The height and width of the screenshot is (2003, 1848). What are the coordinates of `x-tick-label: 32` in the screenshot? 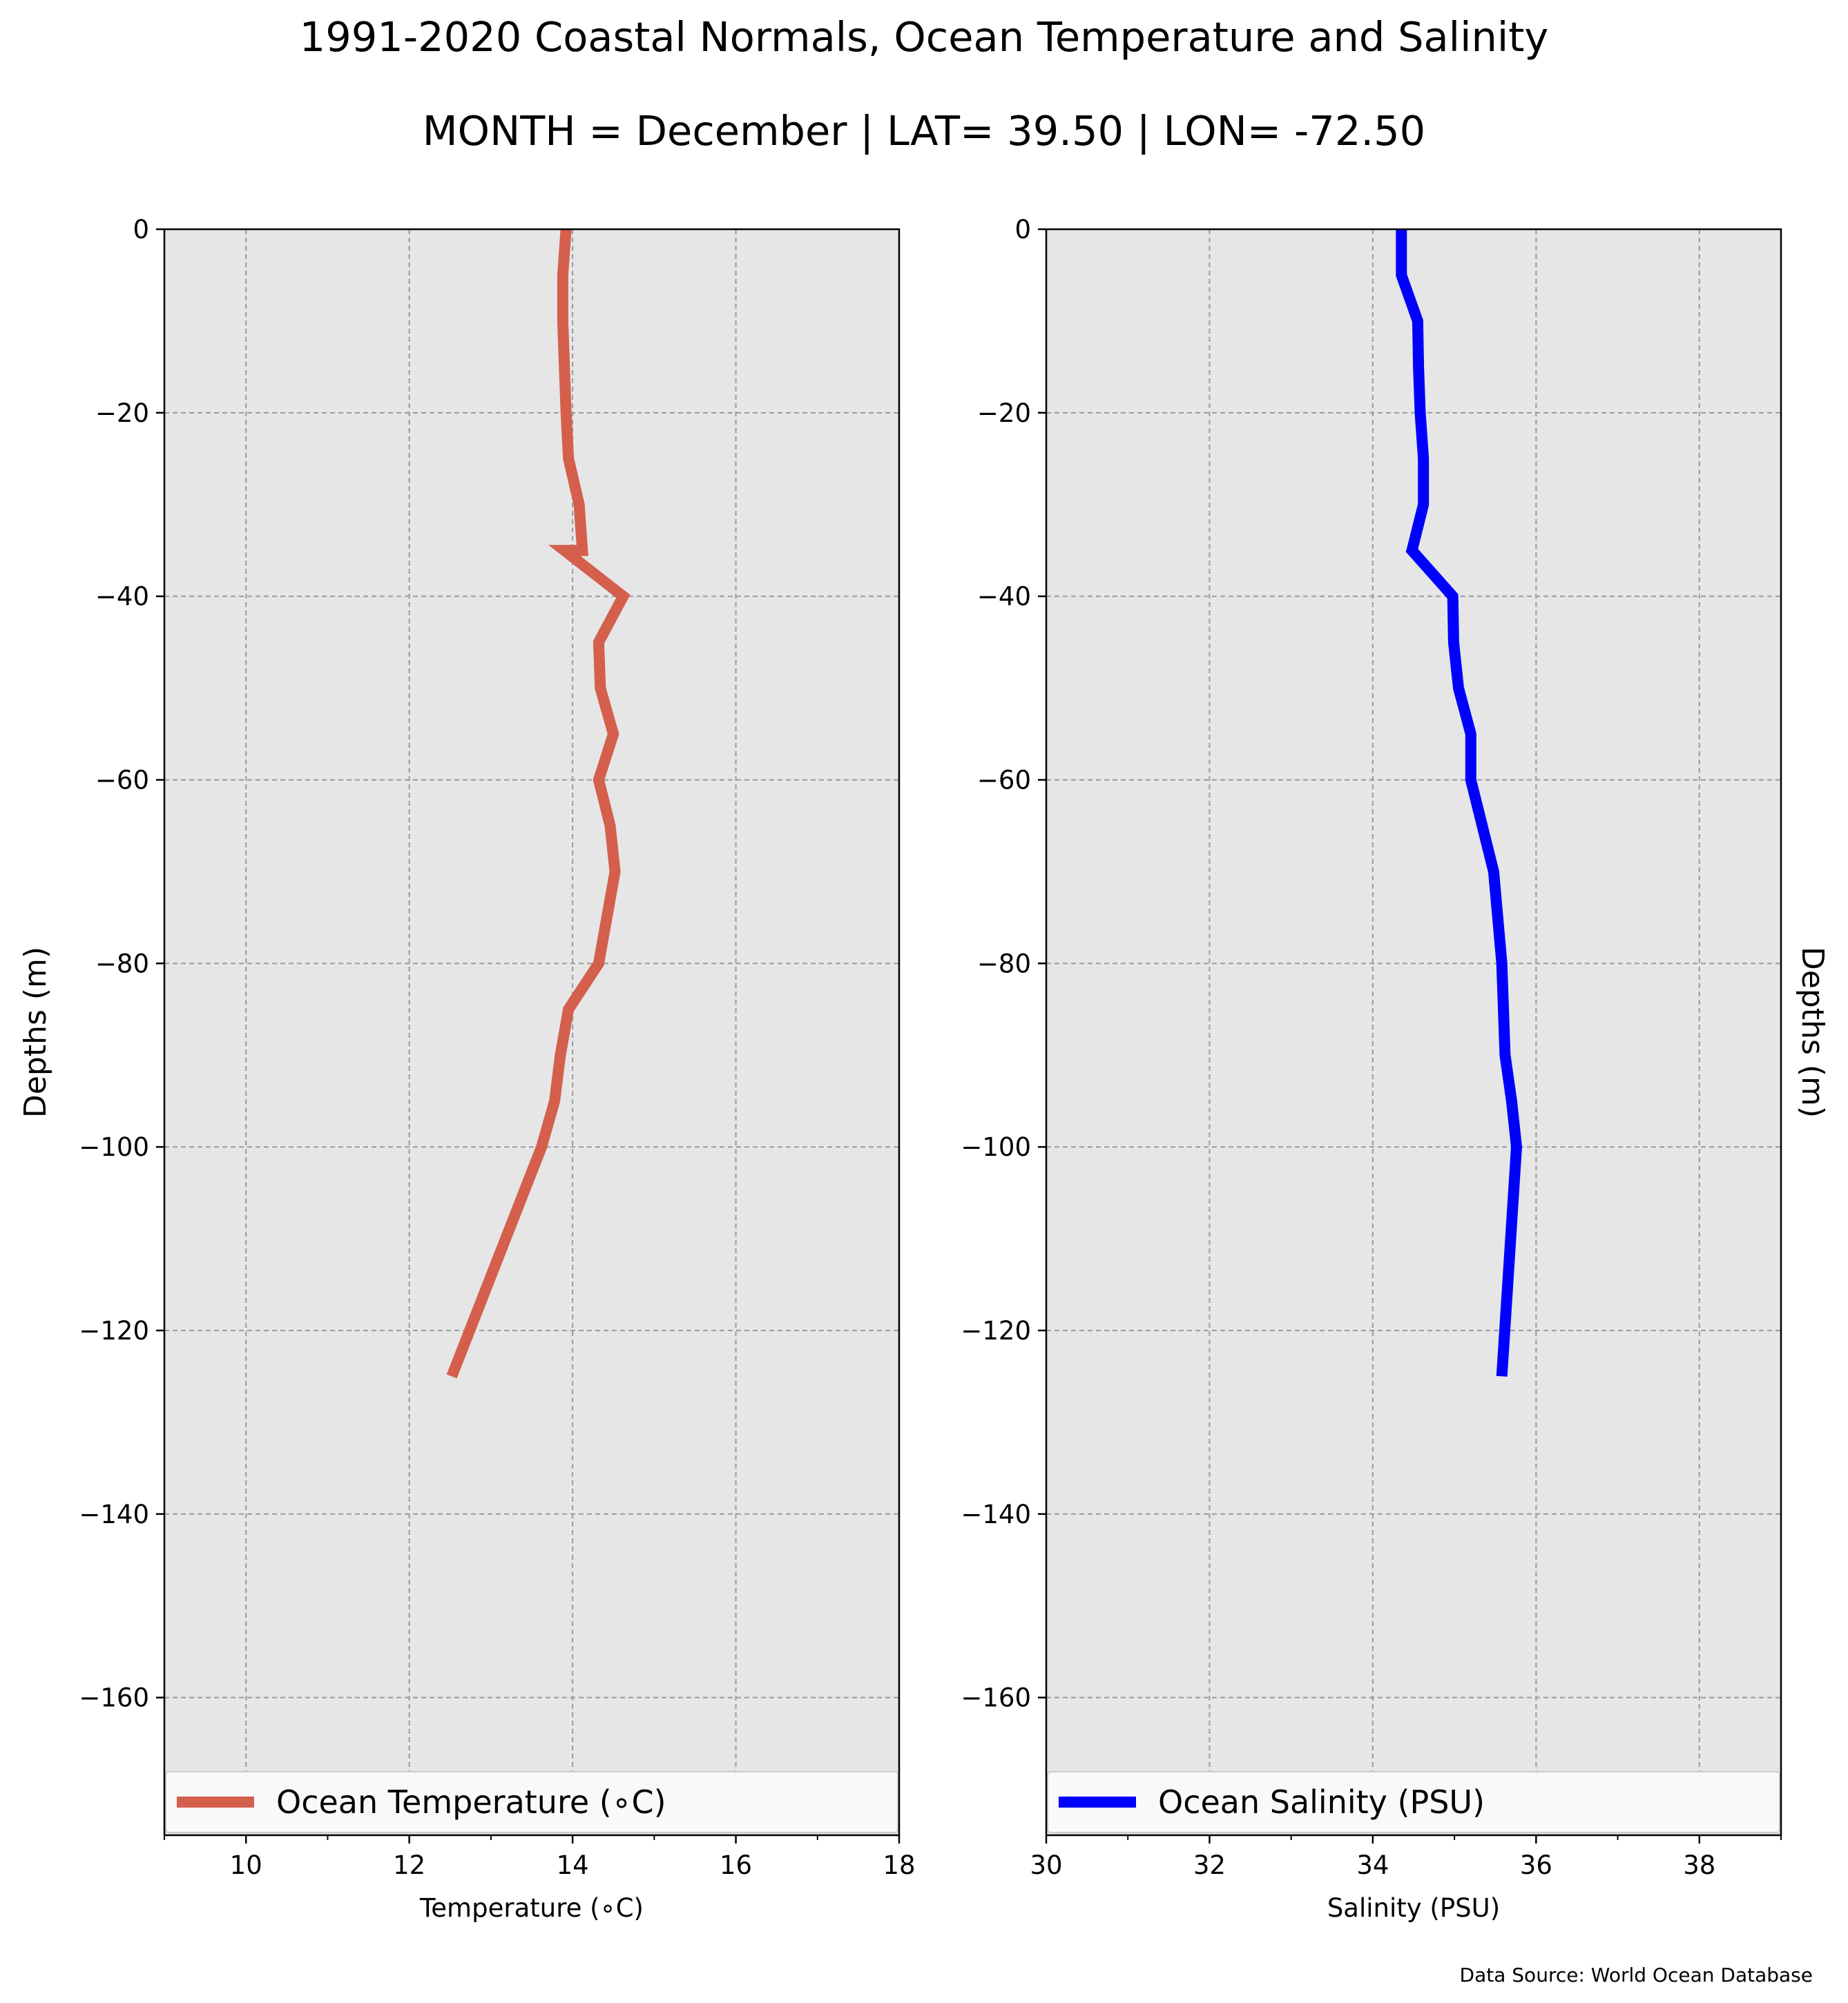 It's located at (1209, 1865).